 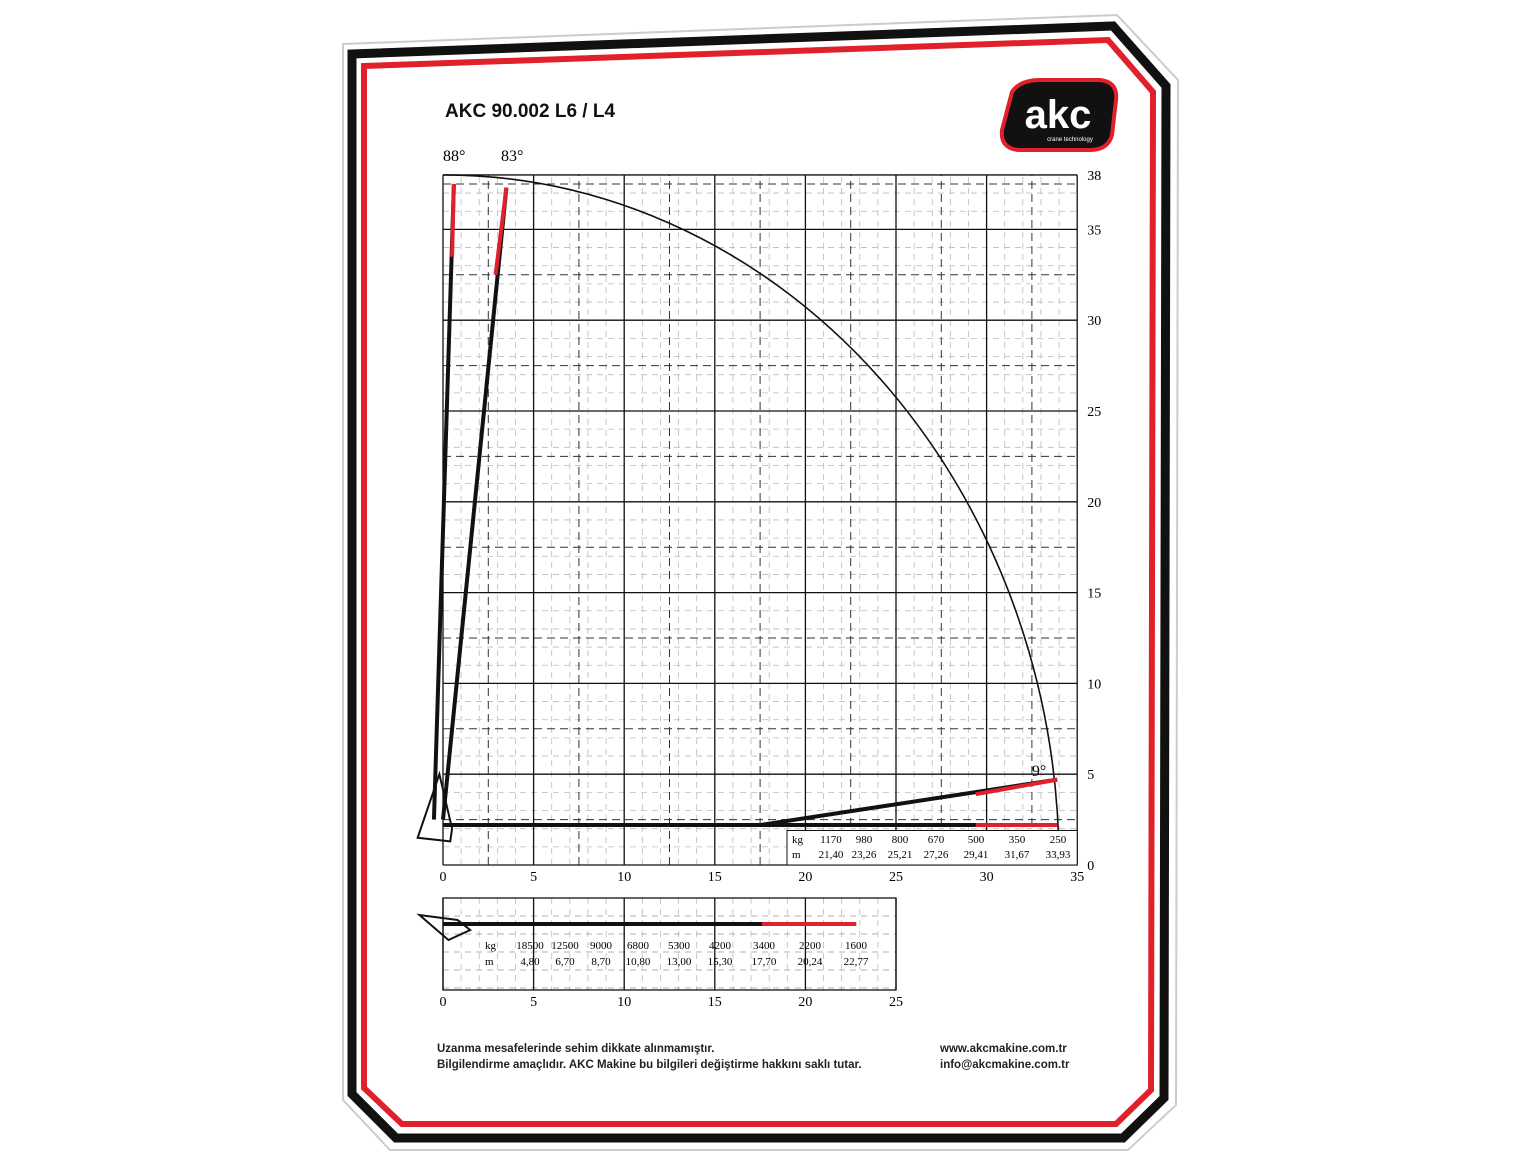 What do you see at coordinates (638, 962) in the screenshot?
I see `load-m: 10,80` at bounding box center [638, 962].